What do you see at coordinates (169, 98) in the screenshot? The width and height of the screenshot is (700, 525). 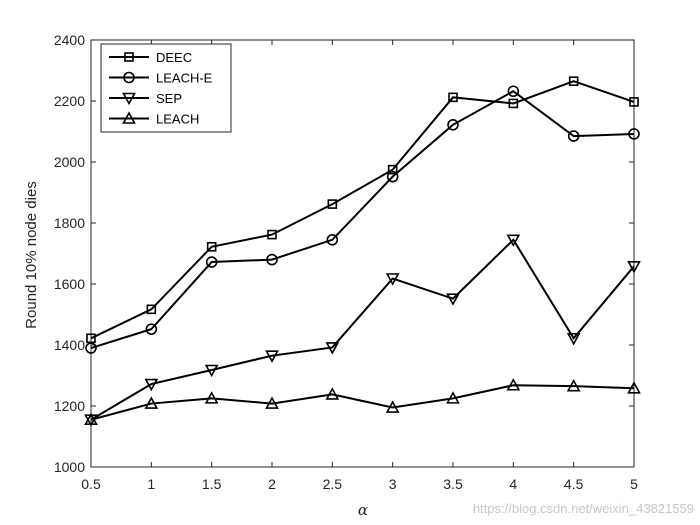 I see `legend-label-sep: SEP` at bounding box center [169, 98].